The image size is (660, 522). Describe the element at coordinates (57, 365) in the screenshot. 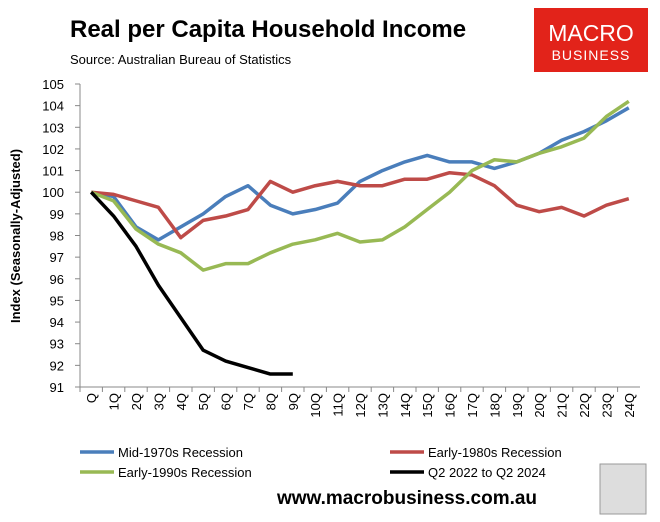

I see `y-tick-label: 92` at that location.